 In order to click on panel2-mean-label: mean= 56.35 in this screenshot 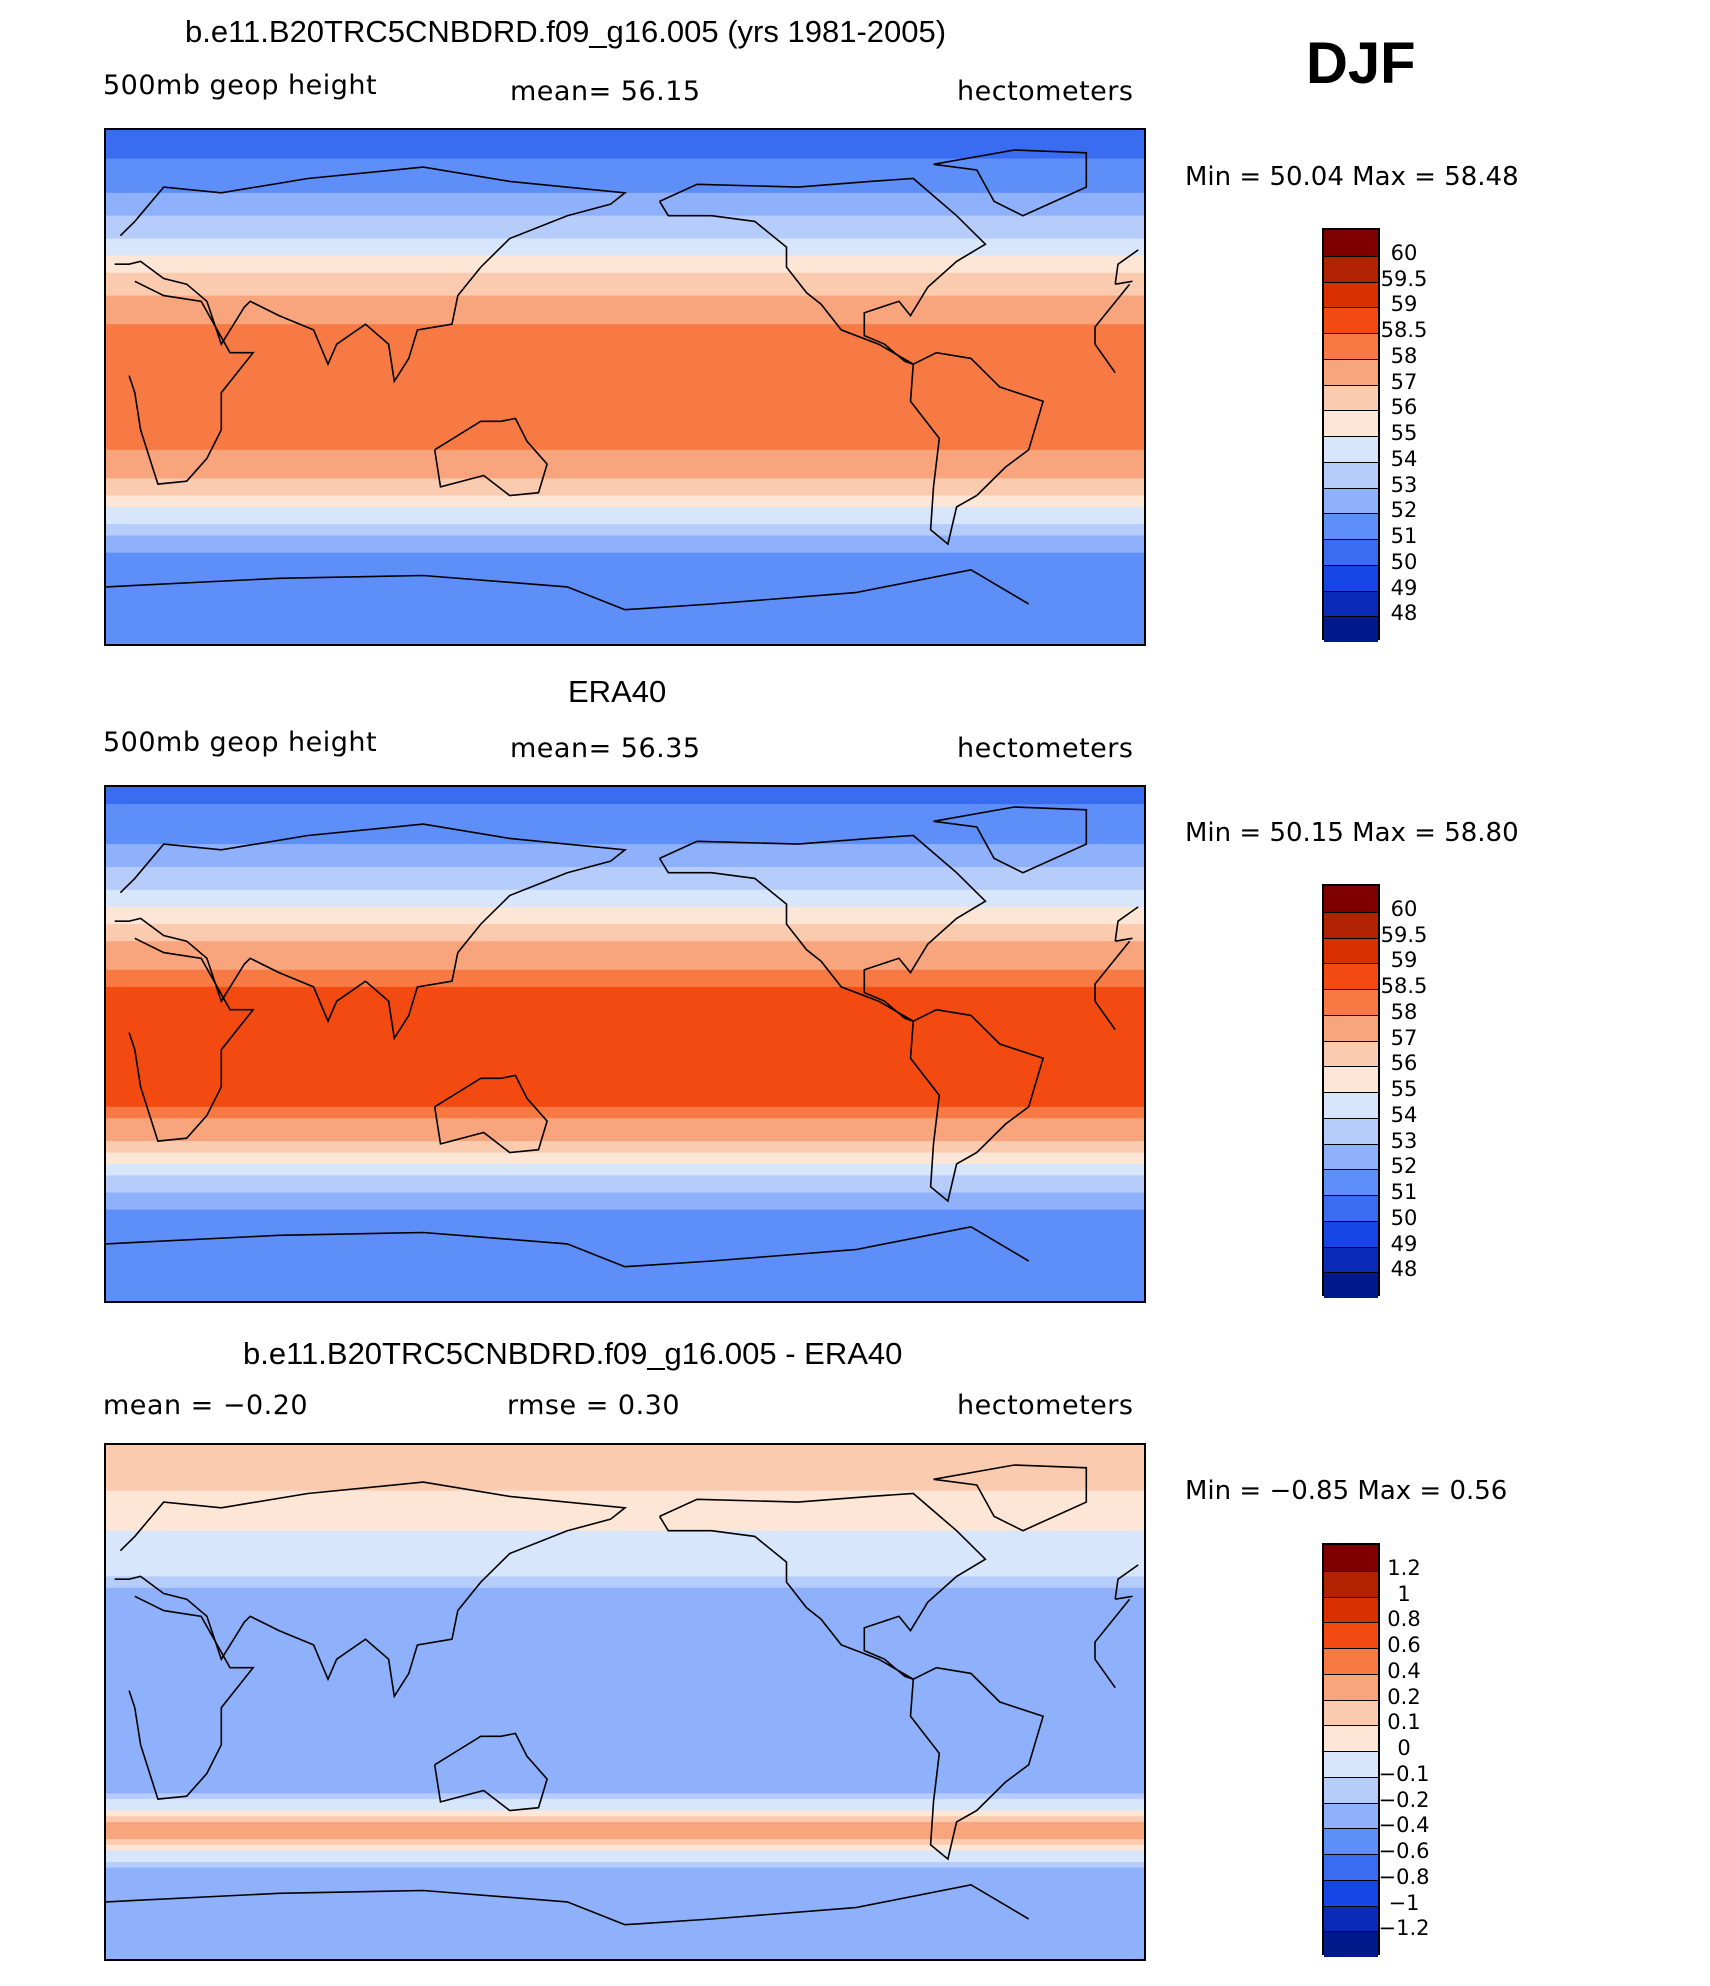, I will do `click(605, 748)`.